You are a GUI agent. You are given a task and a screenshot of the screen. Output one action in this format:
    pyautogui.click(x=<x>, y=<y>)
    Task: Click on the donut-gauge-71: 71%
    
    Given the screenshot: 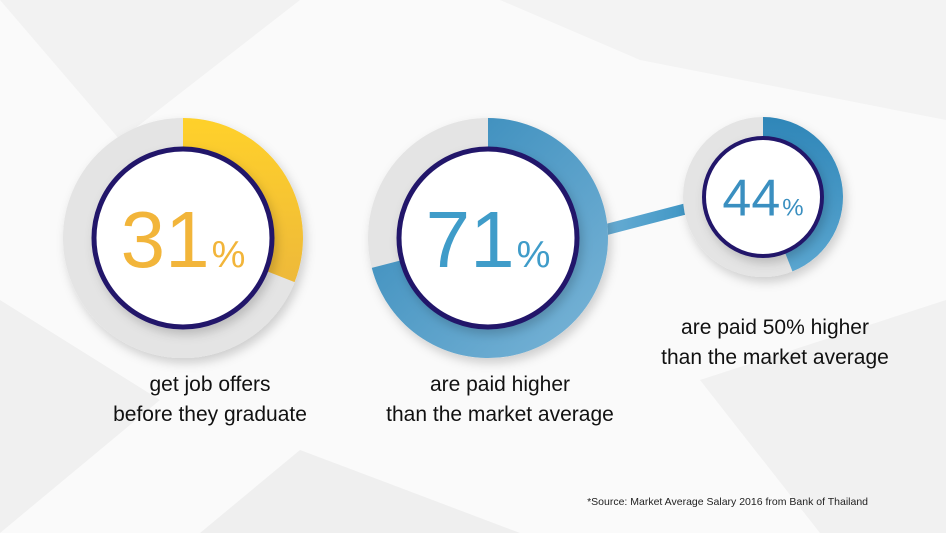 What is the action you would take?
    pyautogui.click(x=488, y=238)
    